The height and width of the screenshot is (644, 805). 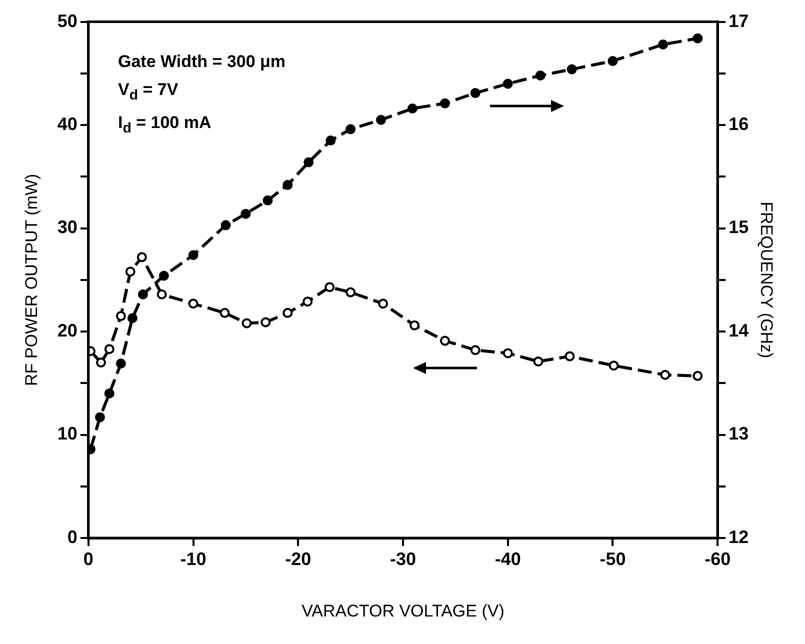 What do you see at coordinates (31, 280) in the screenshot?
I see `y-axis-title: RF POWER OUTPUT (mW)` at bounding box center [31, 280].